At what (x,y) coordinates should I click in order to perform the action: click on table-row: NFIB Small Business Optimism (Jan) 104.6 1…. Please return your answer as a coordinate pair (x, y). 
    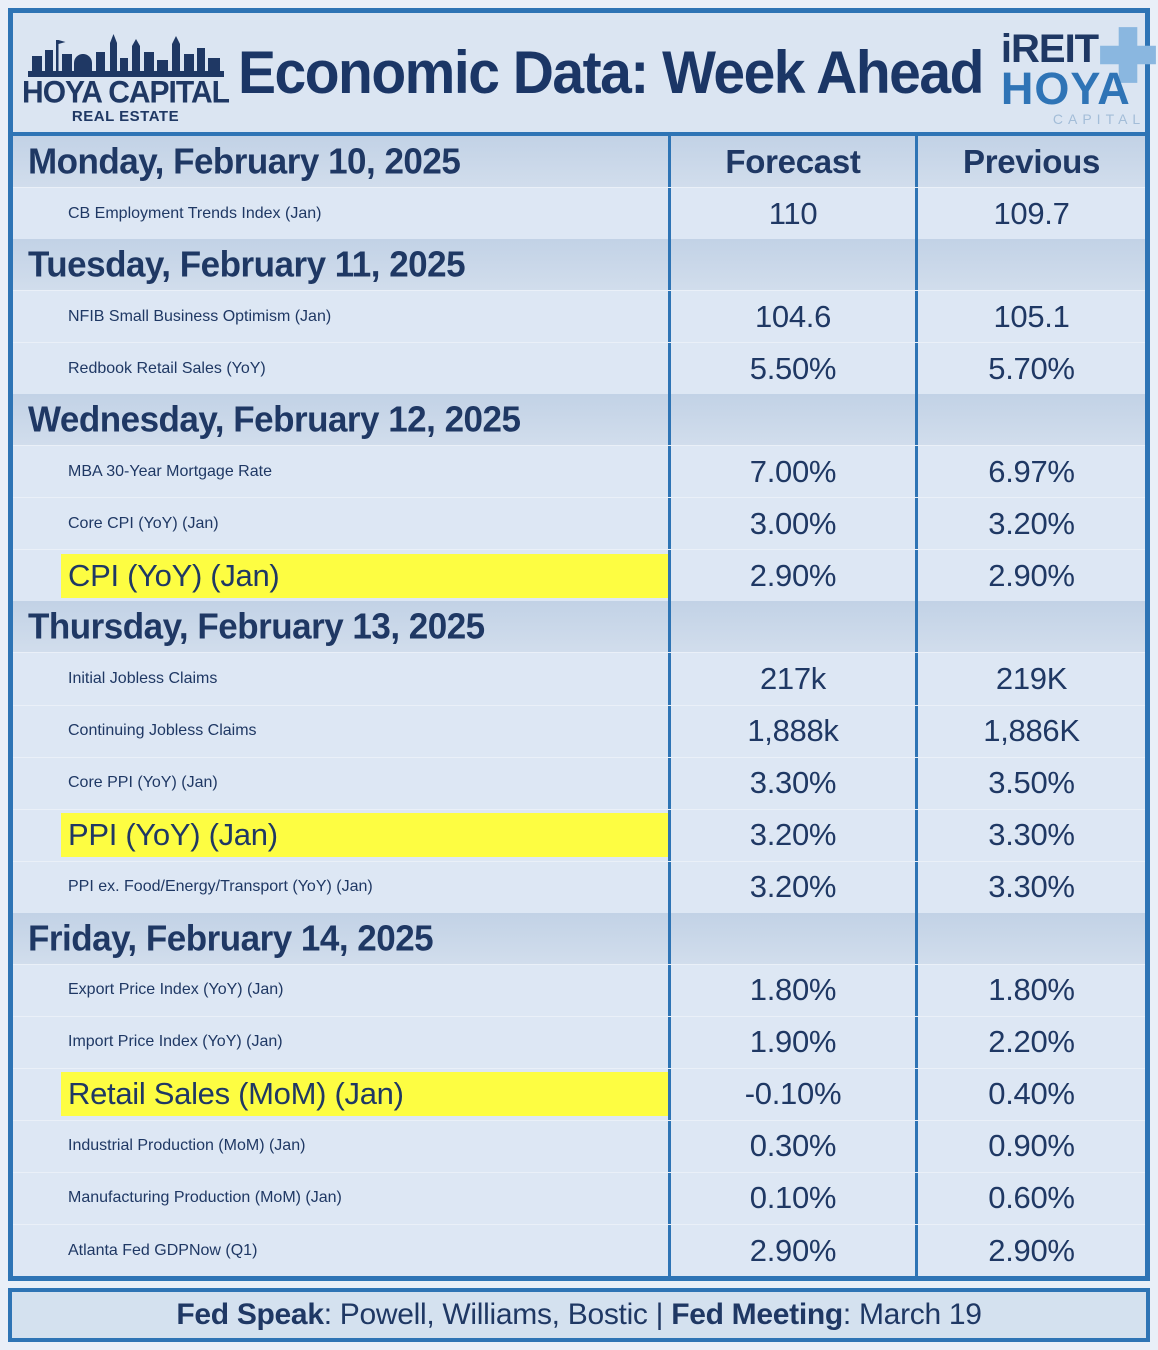
    Looking at the image, I should click on (579, 316).